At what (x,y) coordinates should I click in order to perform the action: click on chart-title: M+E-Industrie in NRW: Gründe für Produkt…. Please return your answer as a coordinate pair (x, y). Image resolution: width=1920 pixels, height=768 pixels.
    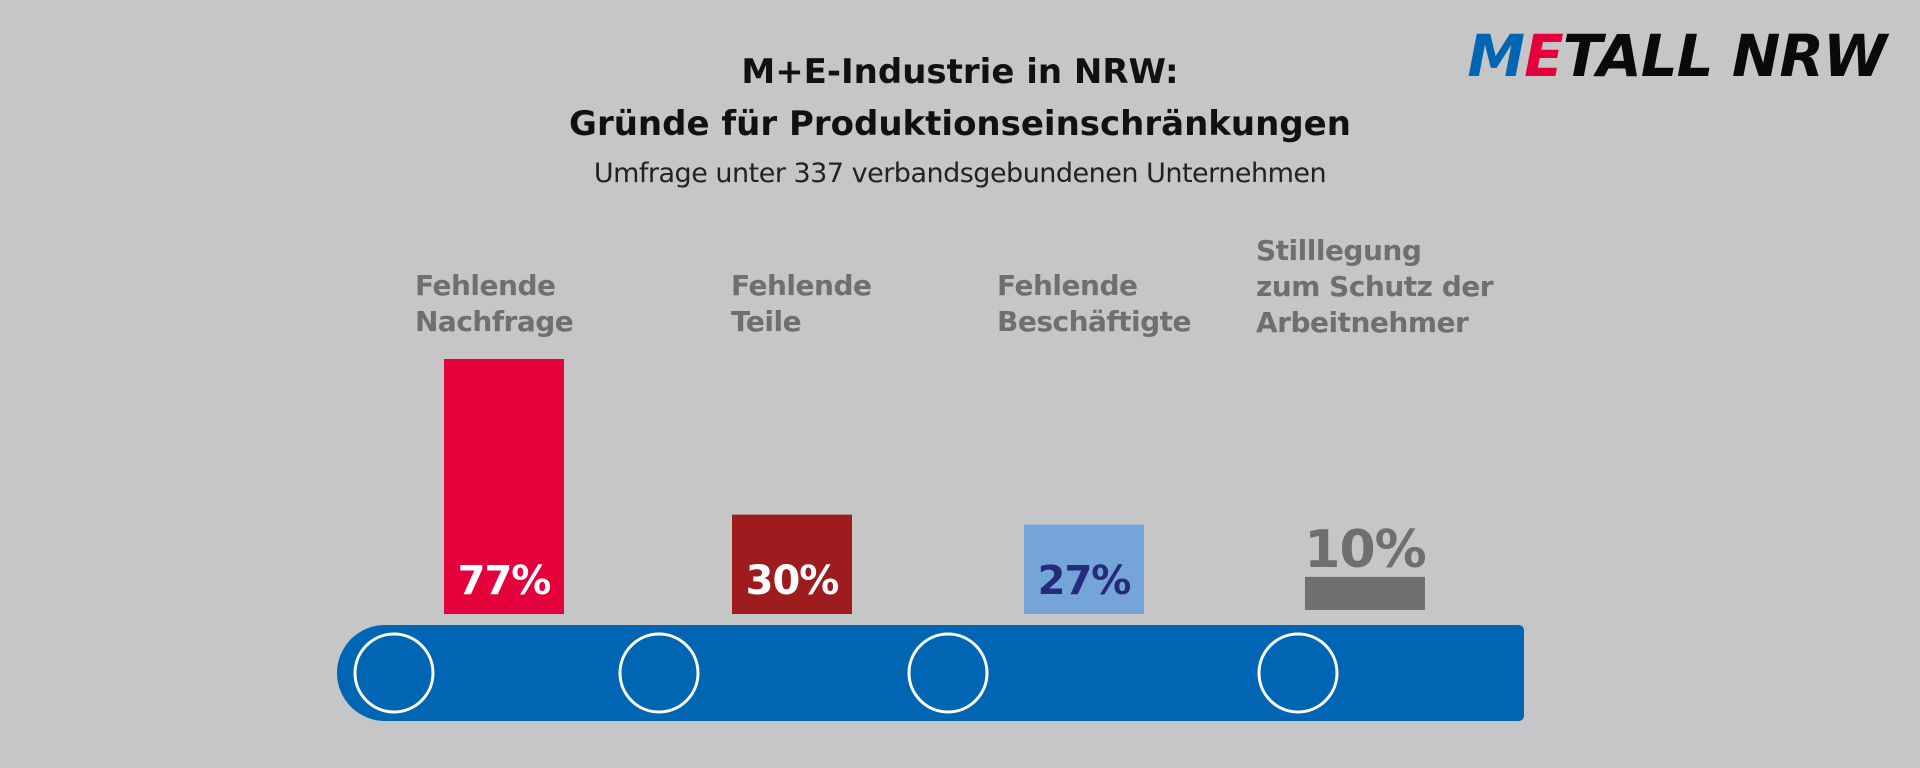
    Looking at the image, I should click on (960, 98).